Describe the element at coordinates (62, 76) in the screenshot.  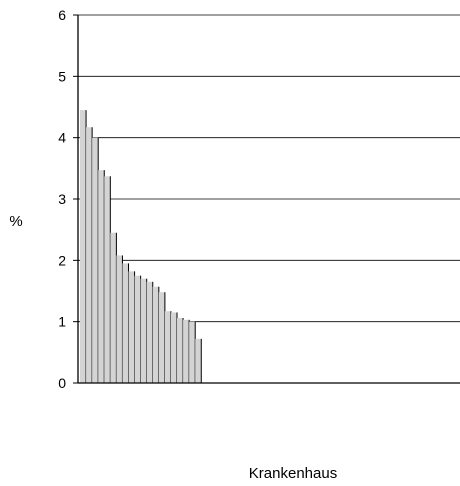
I see `y-tick-label: 5` at that location.